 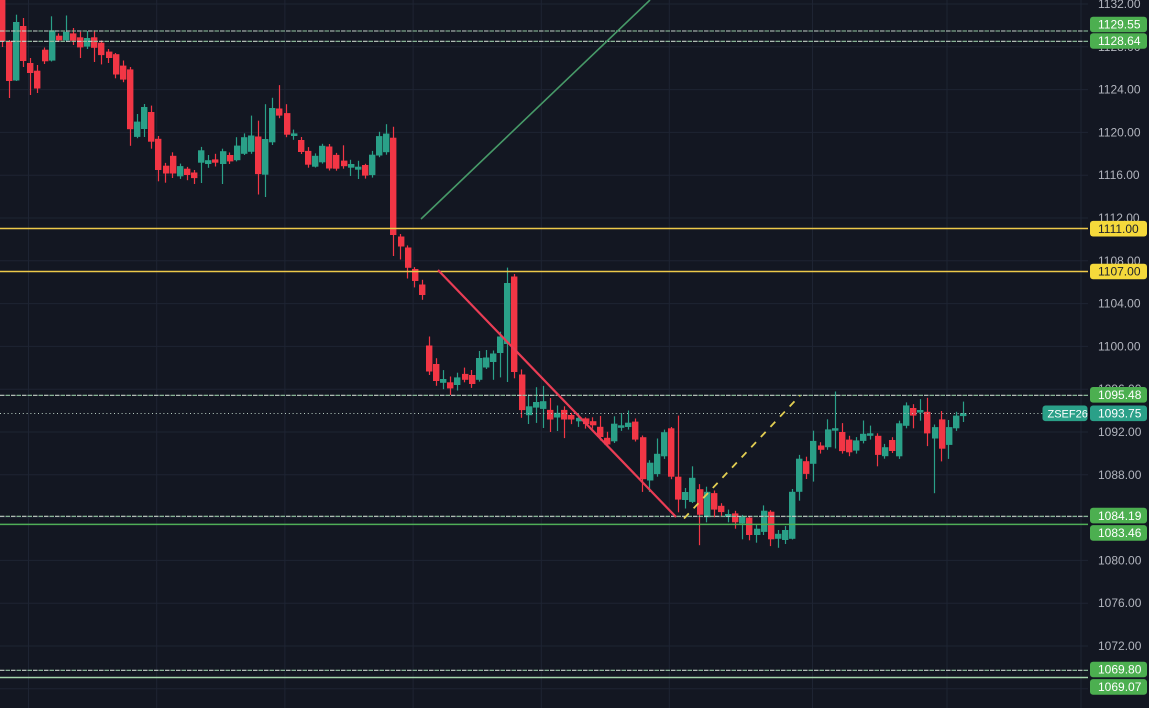 I want to click on svg-text: 1128.64, so click(x=1119, y=41).